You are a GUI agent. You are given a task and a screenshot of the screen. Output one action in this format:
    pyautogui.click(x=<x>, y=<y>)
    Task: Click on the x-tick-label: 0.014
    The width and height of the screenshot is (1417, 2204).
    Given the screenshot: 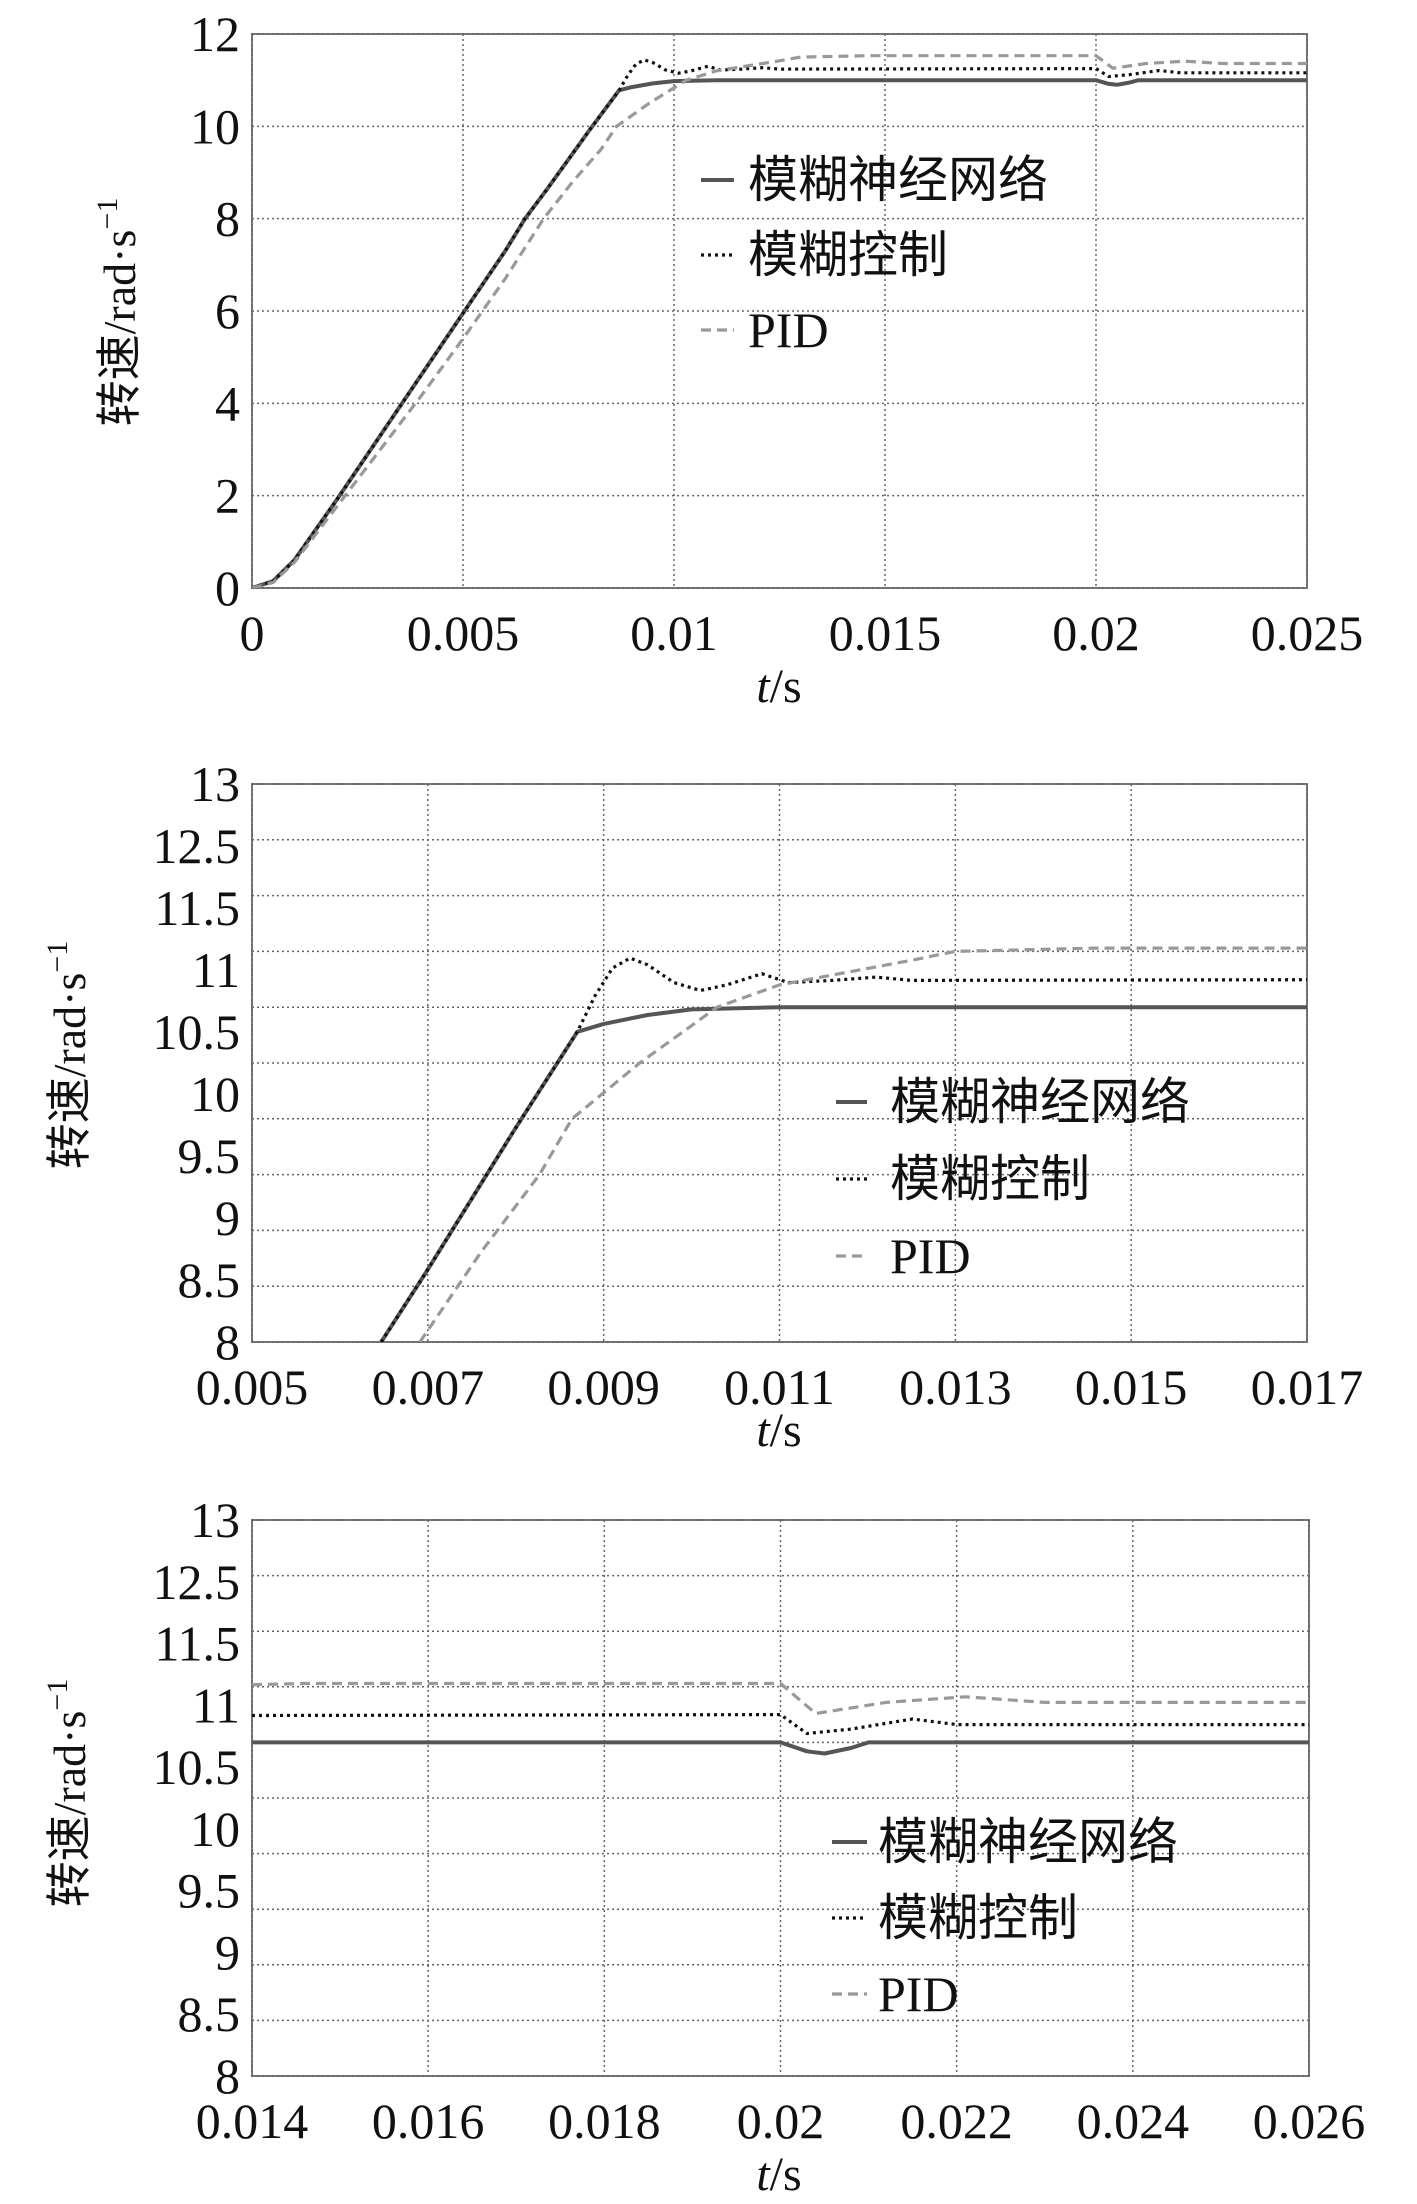 What is the action you would take?
    pyautogui.click(x=252, y=2121)
    